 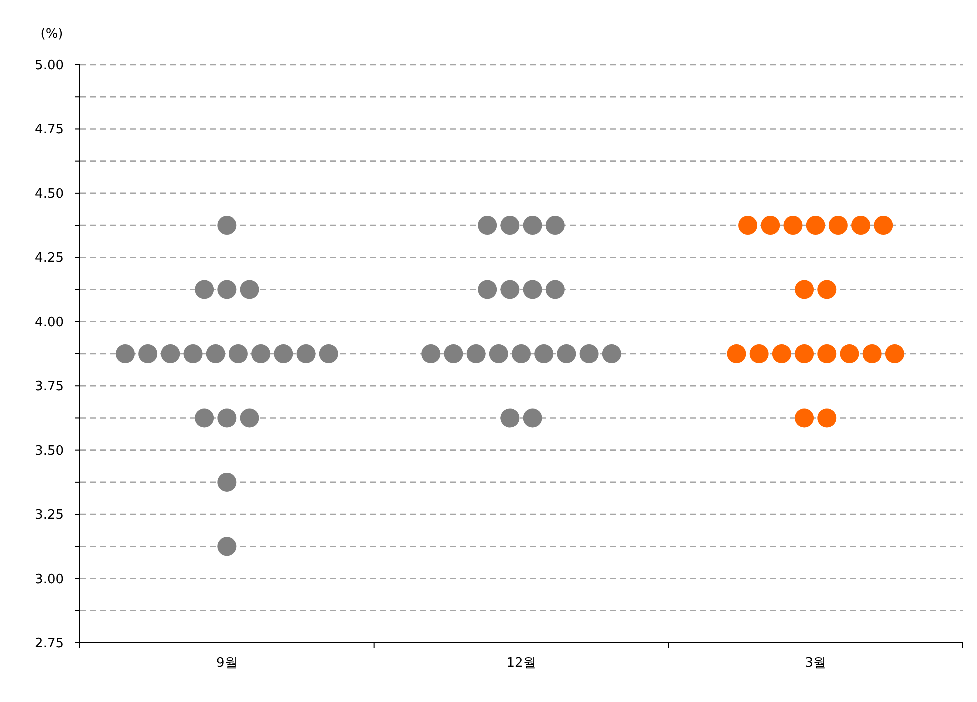 What do you see at coordinates (49, 387) in the screenshot?
I see `y-tick-label: 3.75` at bounding box center [49, 387].